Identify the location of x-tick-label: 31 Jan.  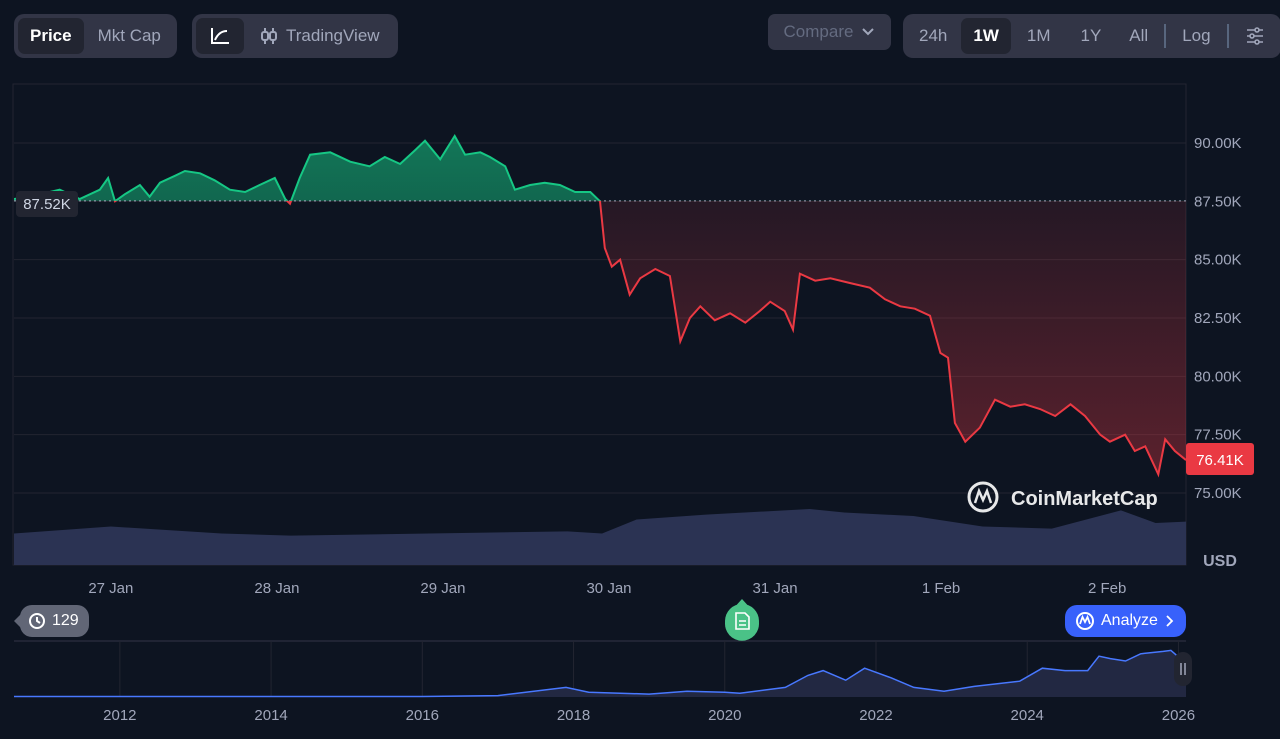
(775, 588).